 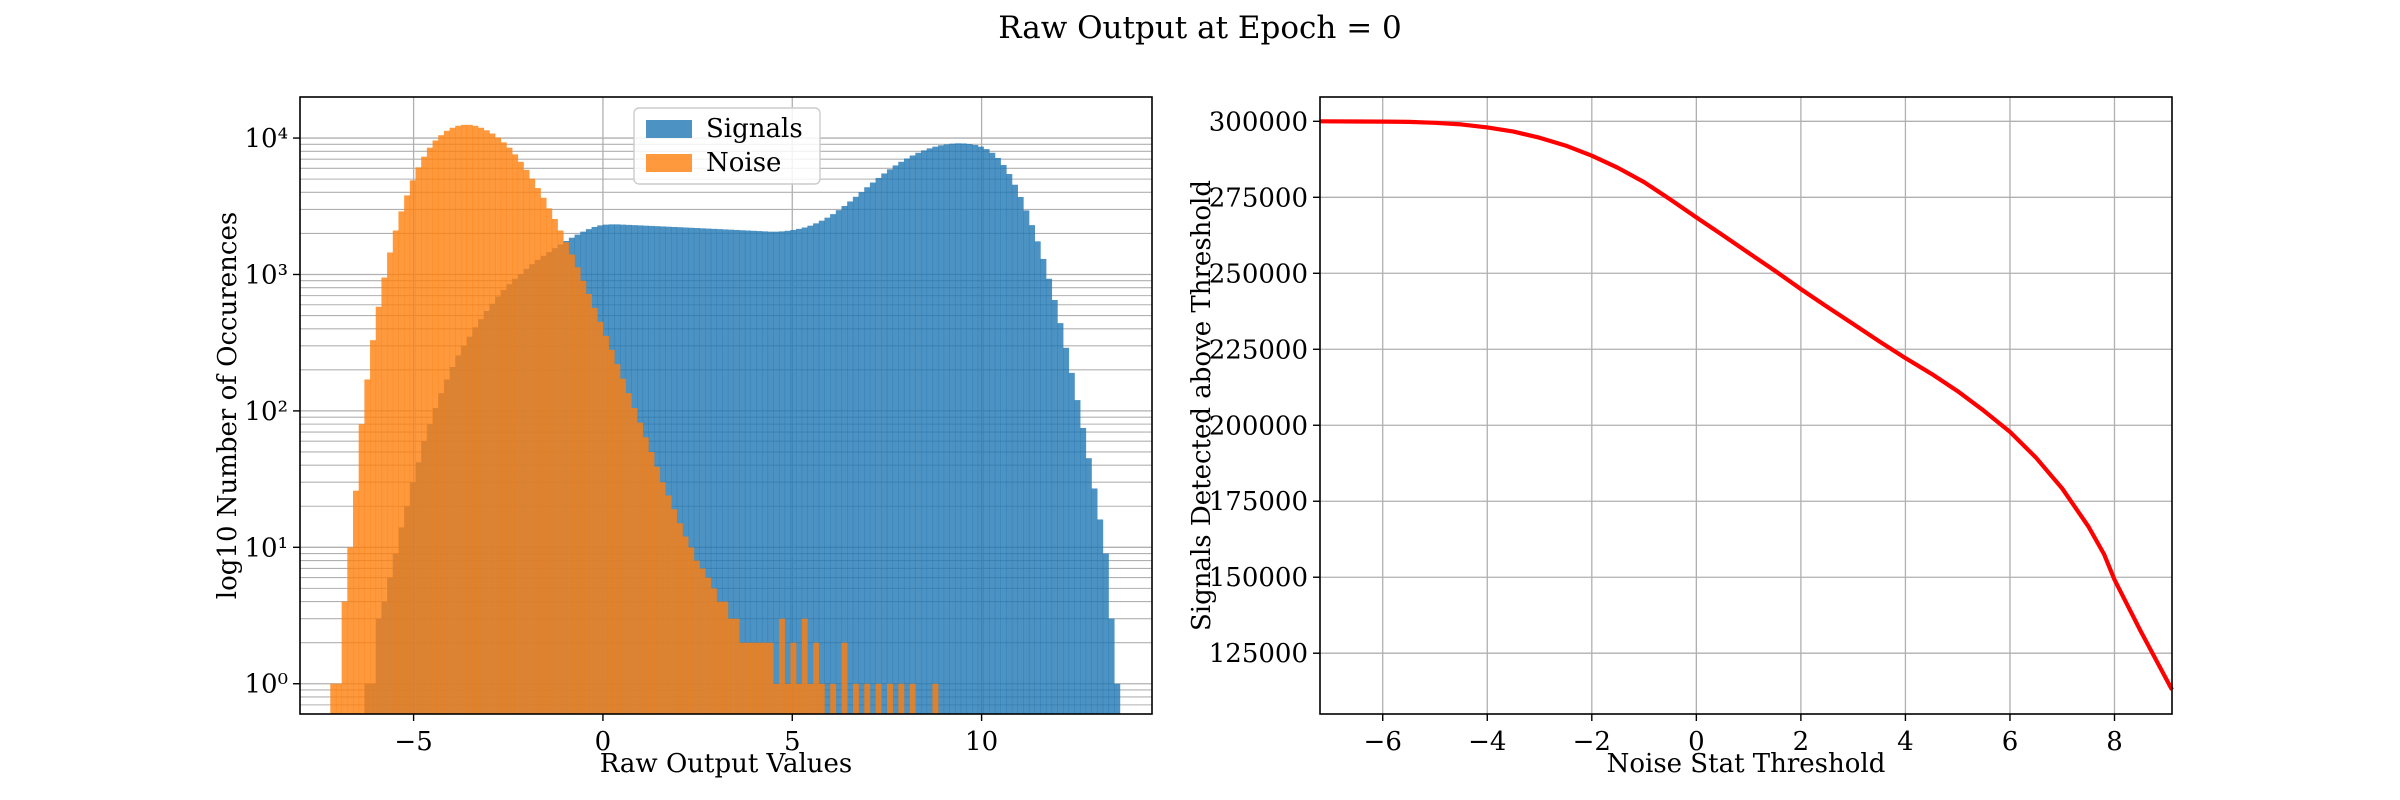 I want to click on x-tick-label: 4, so click(x=1905, y=742).